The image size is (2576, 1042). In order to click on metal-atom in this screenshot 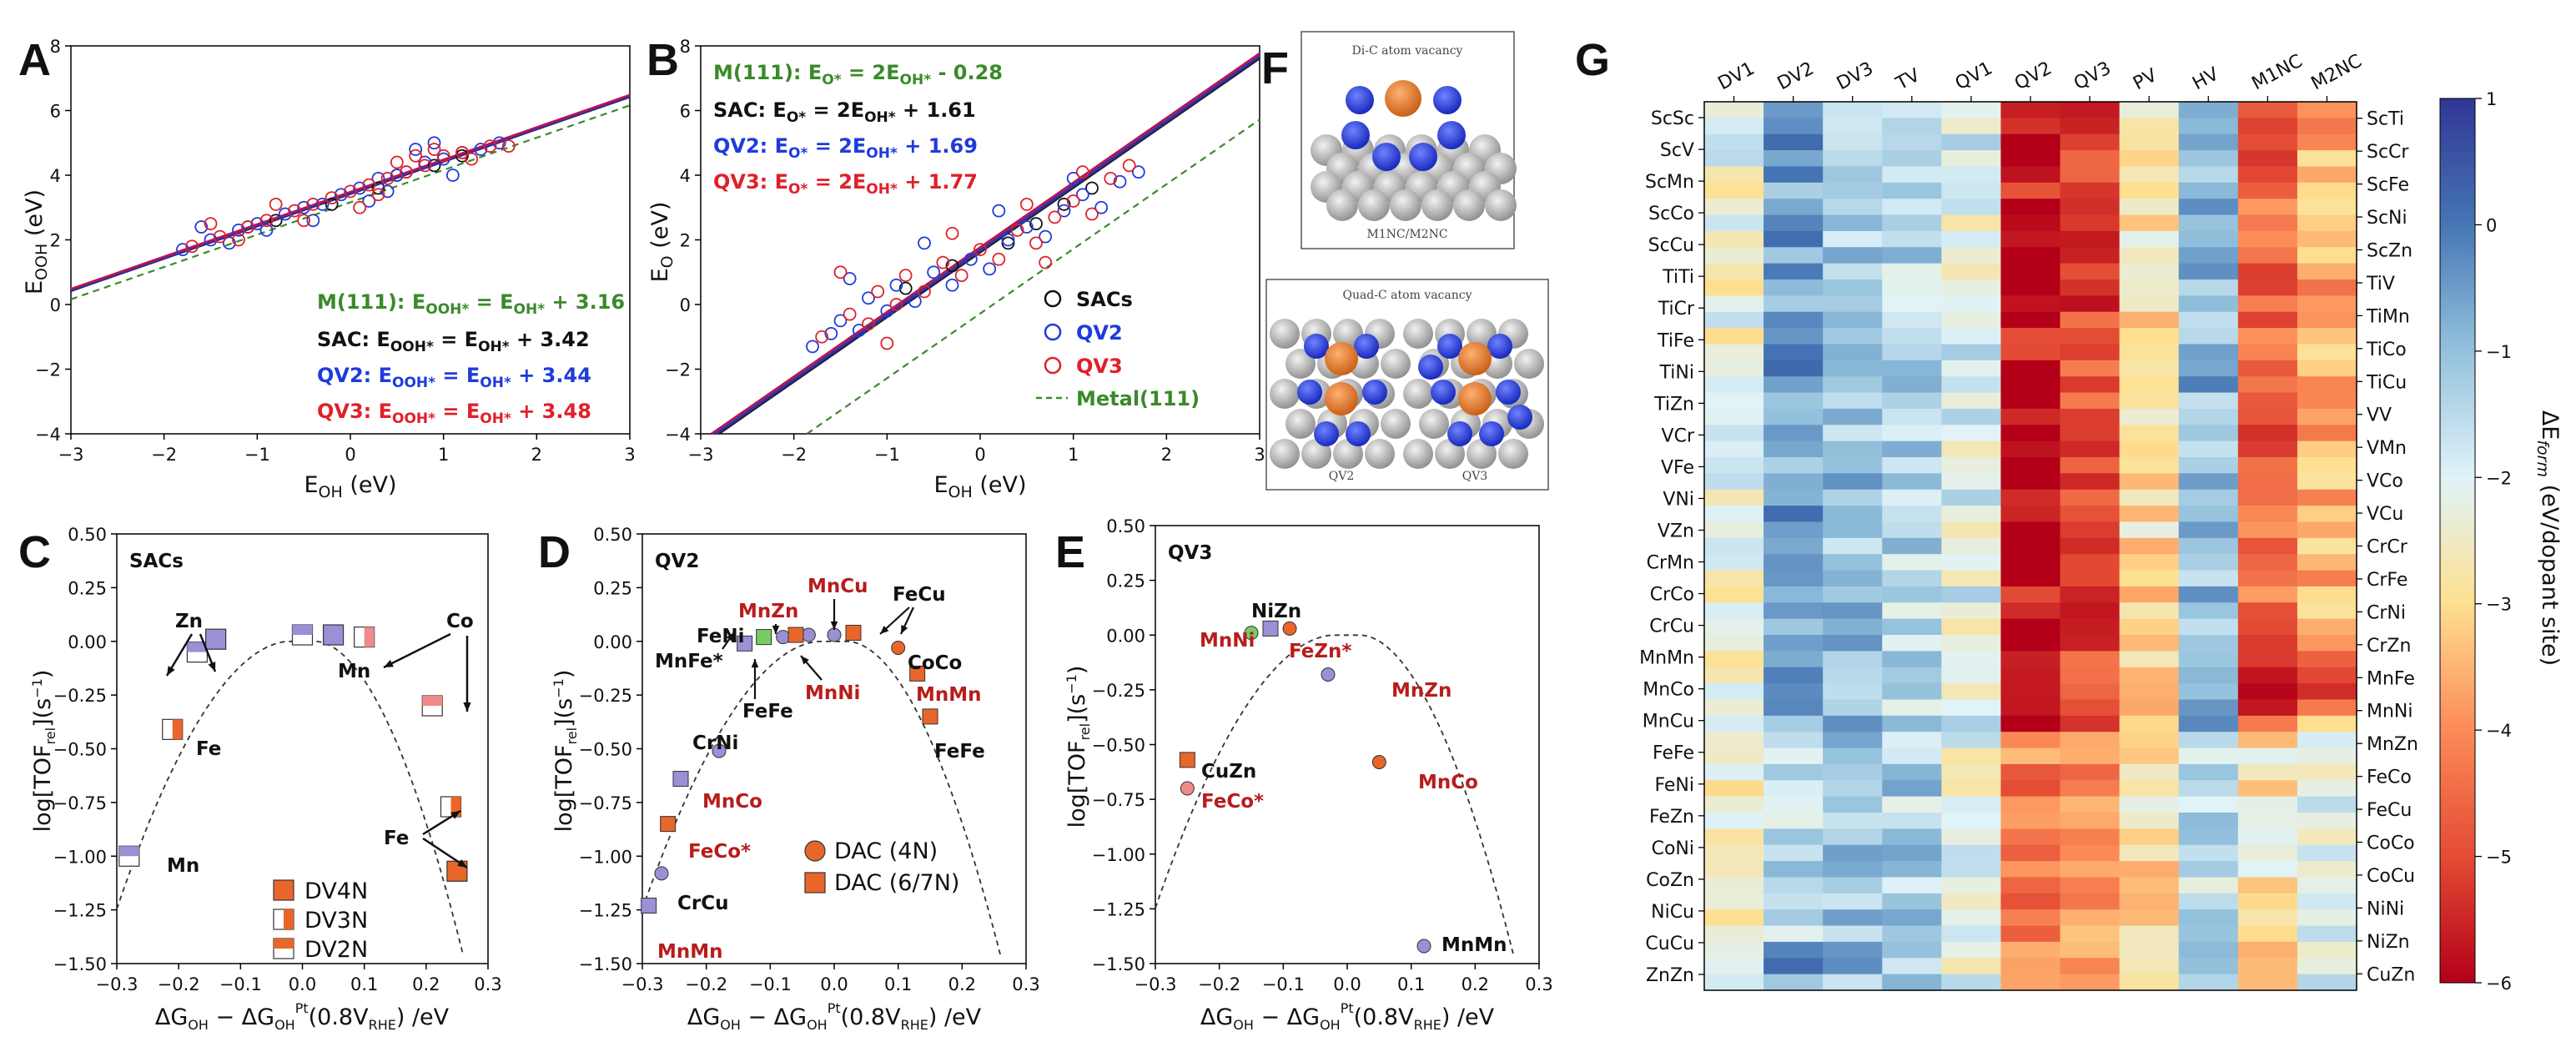, I will do `click(1403, 99)`.